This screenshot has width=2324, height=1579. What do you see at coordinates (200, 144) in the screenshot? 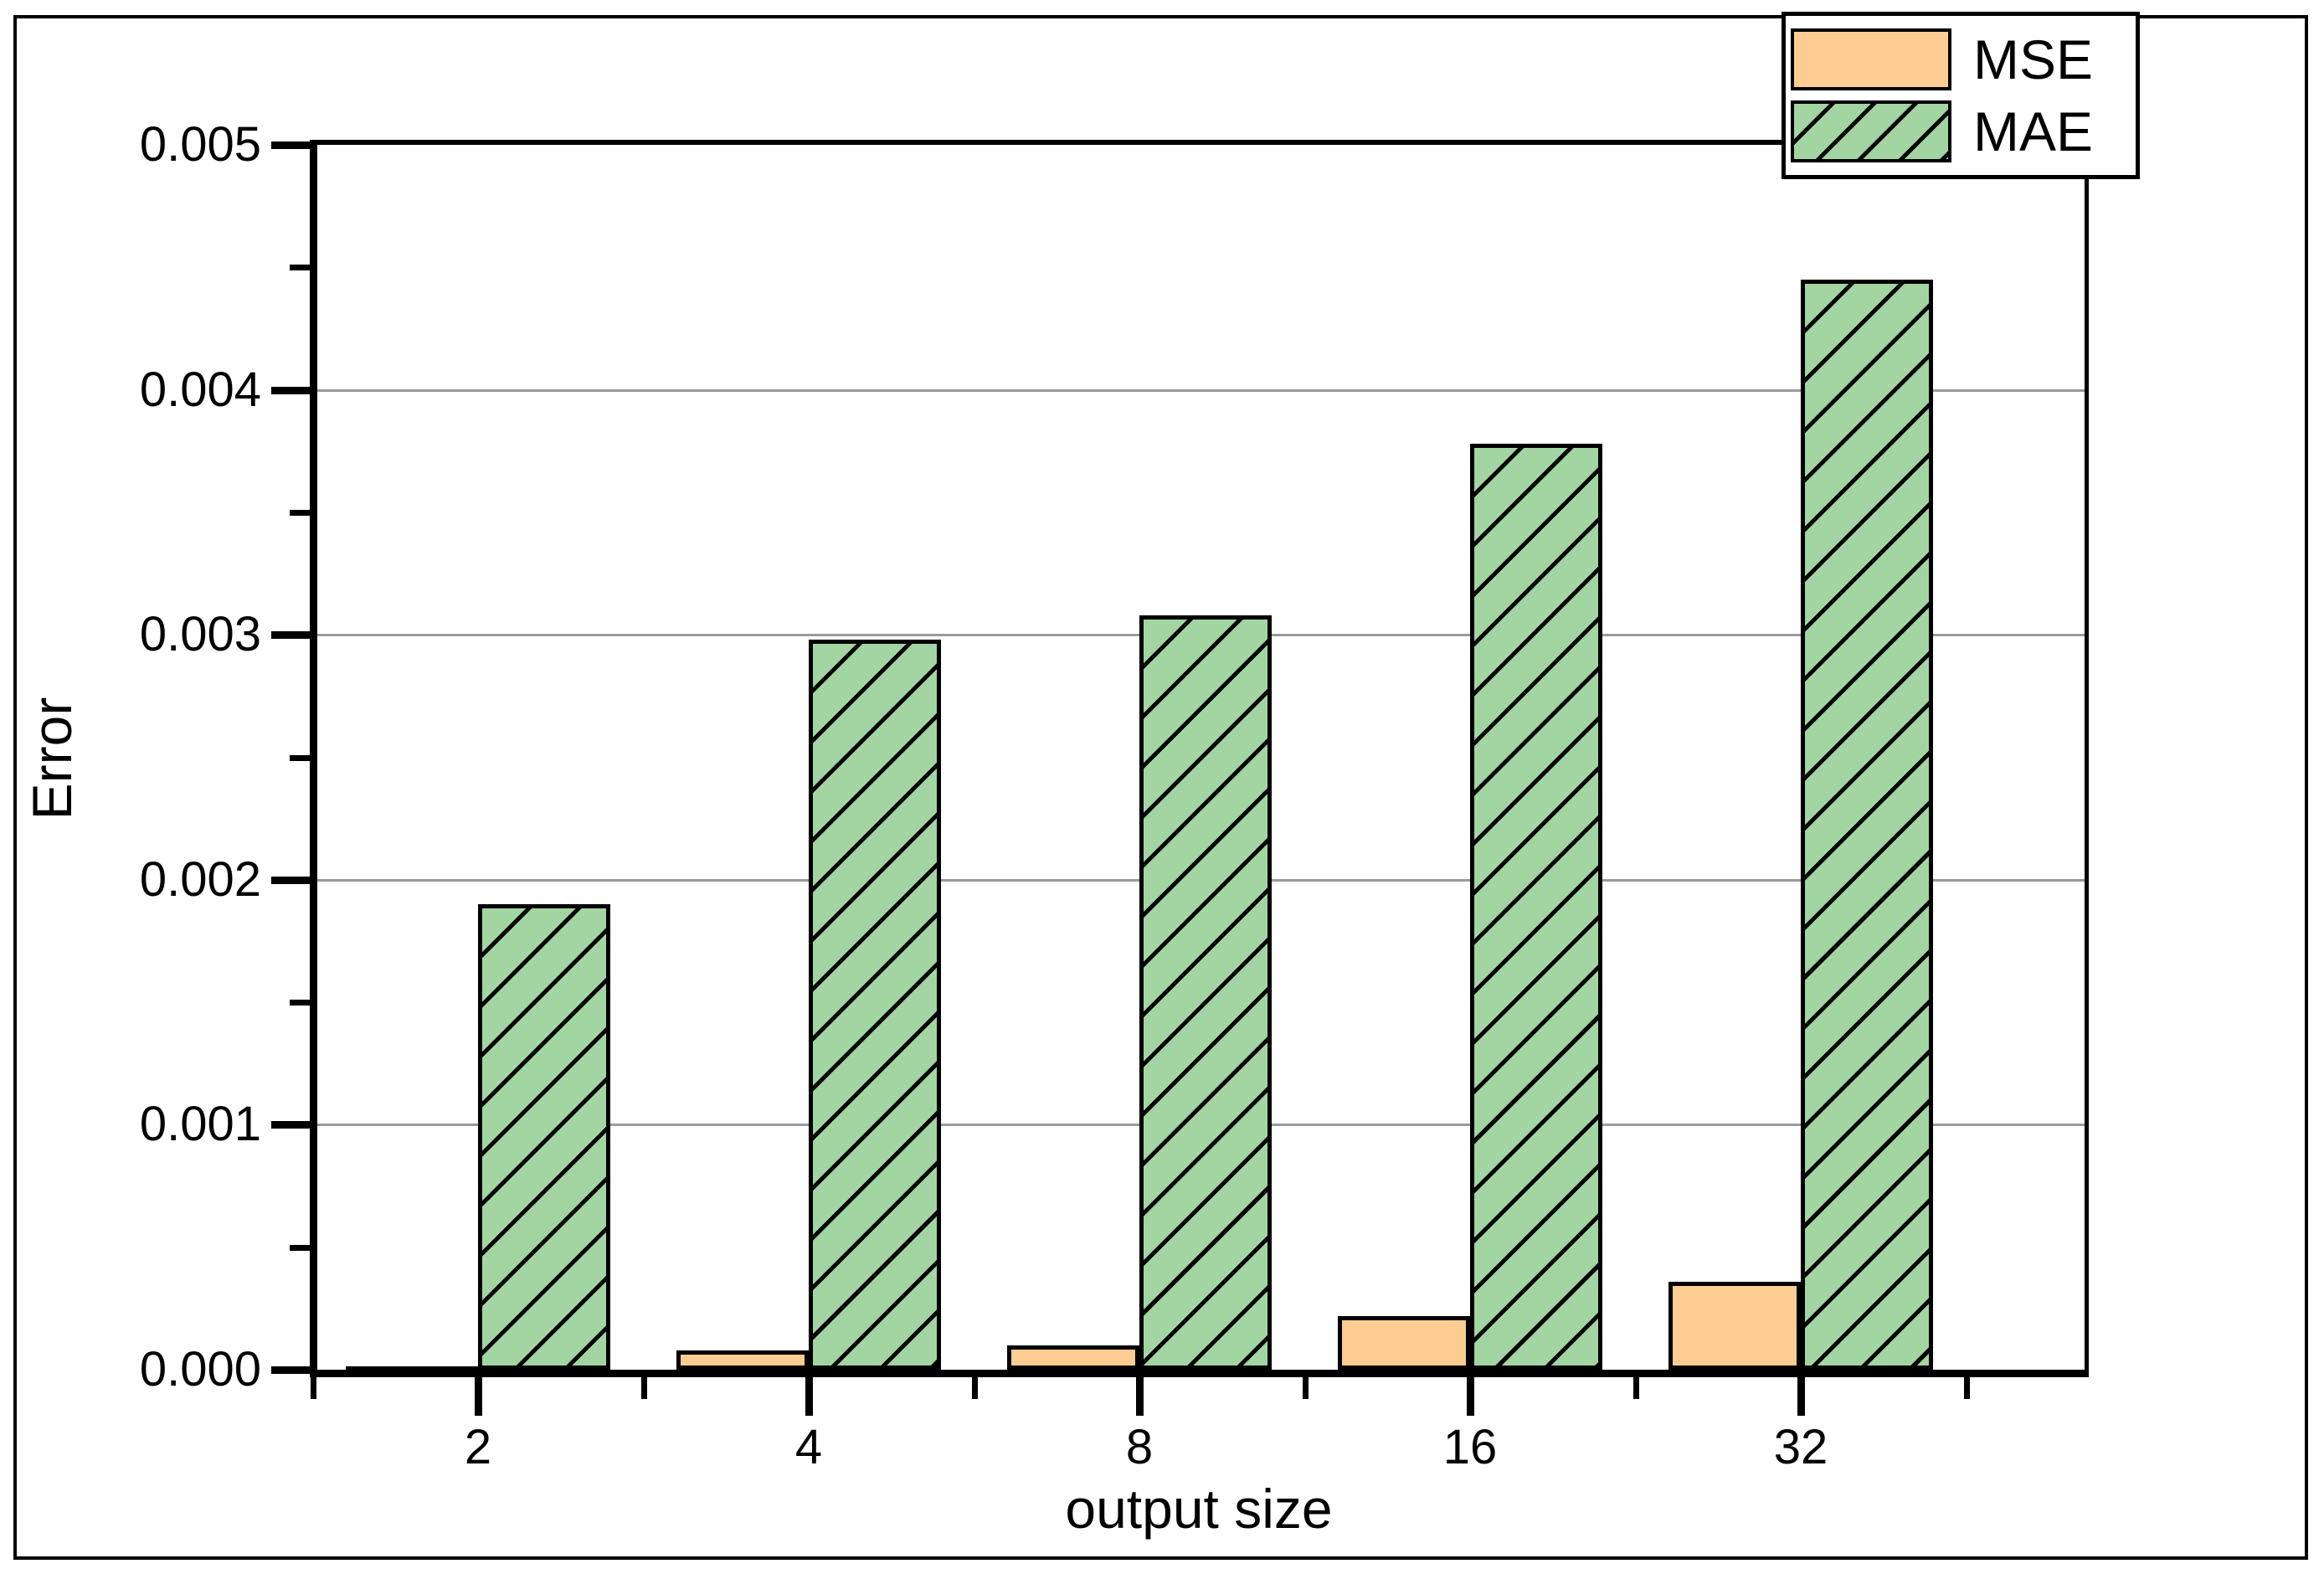
I see `y-tick-label-0.005: 0.005` at bounding box center [200, 144].